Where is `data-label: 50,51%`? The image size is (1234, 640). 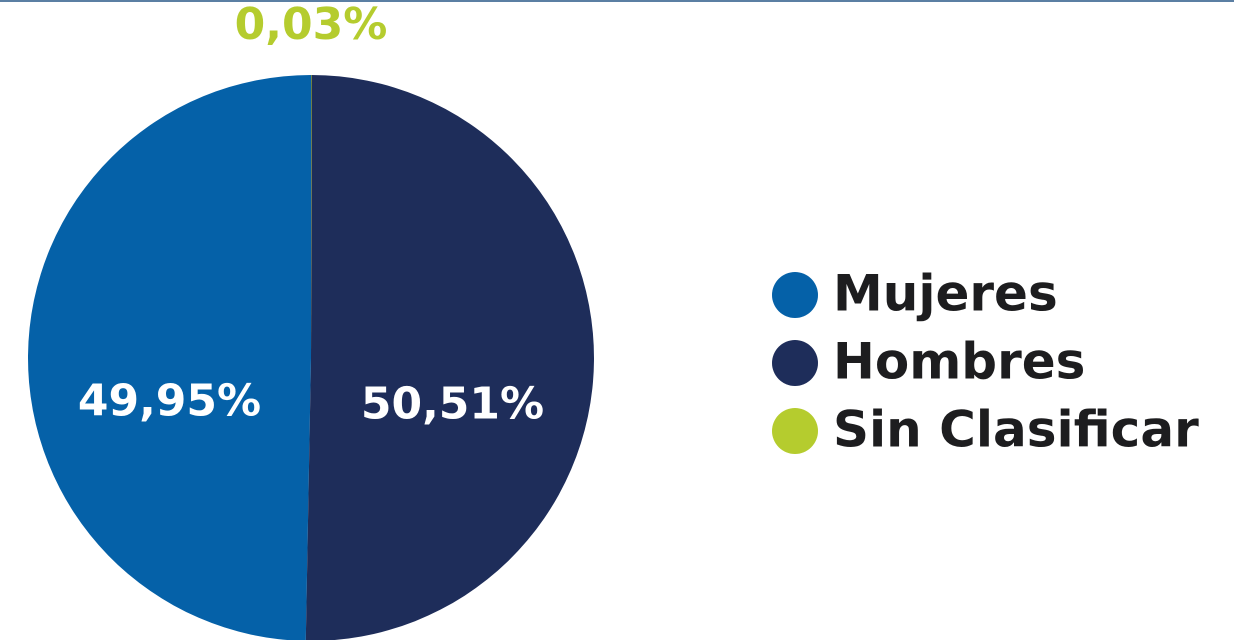
data-label: 50,51% is located at coordinates (452, 403).